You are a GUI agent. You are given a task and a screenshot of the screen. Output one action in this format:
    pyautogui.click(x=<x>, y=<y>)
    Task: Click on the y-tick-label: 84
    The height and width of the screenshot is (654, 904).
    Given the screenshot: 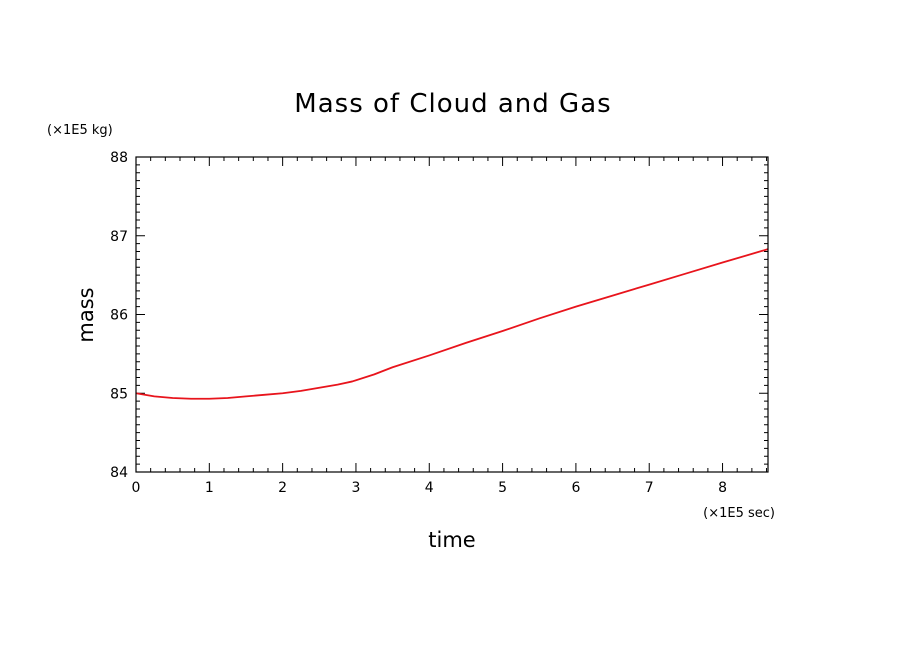 What is the action you would take?
    pyautogui.click(x=119, y=473)
    